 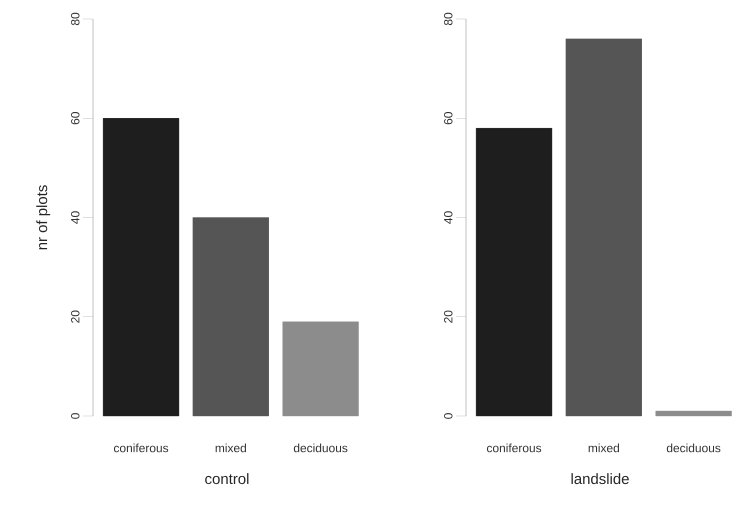 What do you see at coordinates (600, 478) in the screenshot?
I see `x-axis-title: landslide` at bounding box center [600, 478].